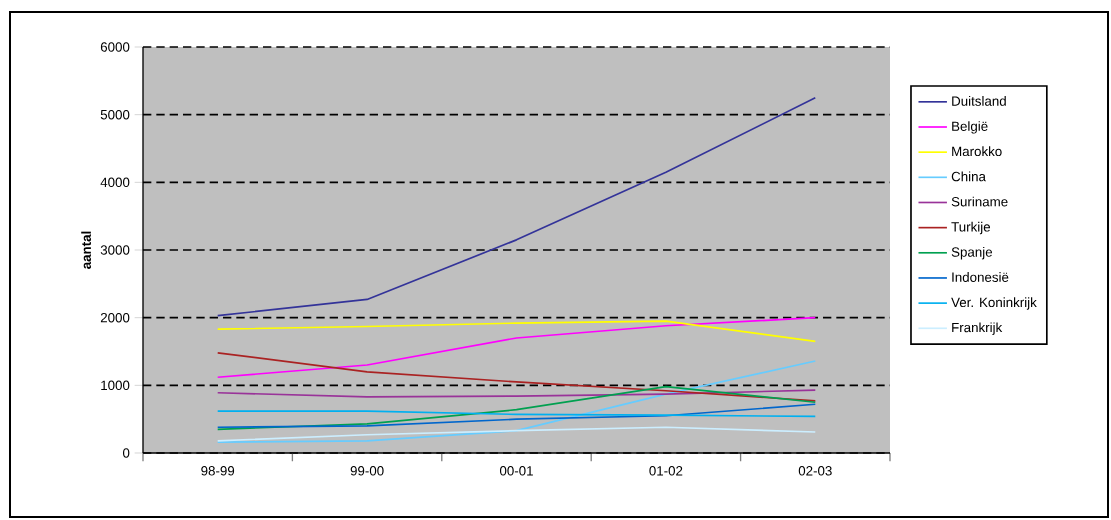  I want to click on x-tick-label: 00-01, so click(516, 471).